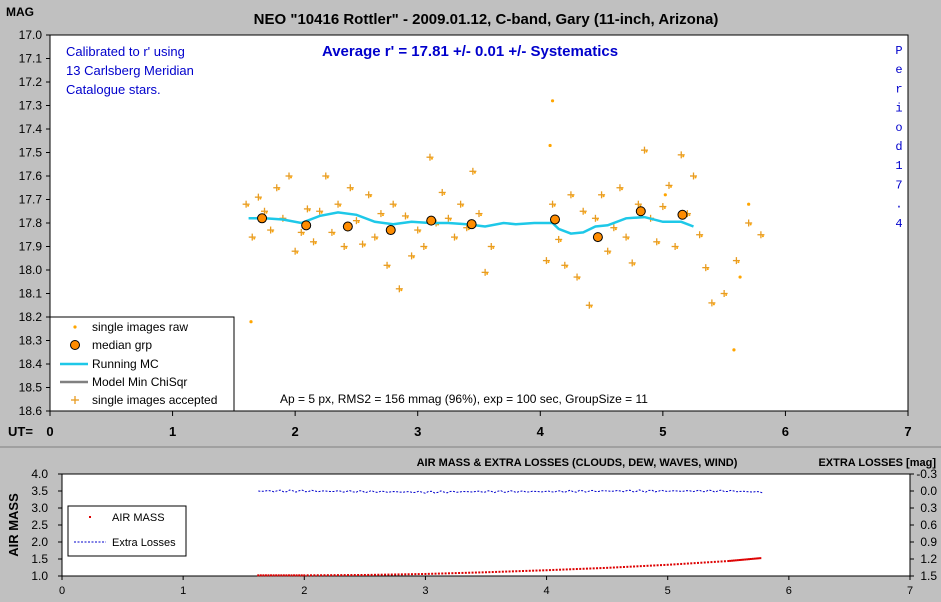  Describe the element at coordinates (130, 70) in the screenshot. I see `calibration-note-line-2: 13 Carlsberg Meridian` at that location.